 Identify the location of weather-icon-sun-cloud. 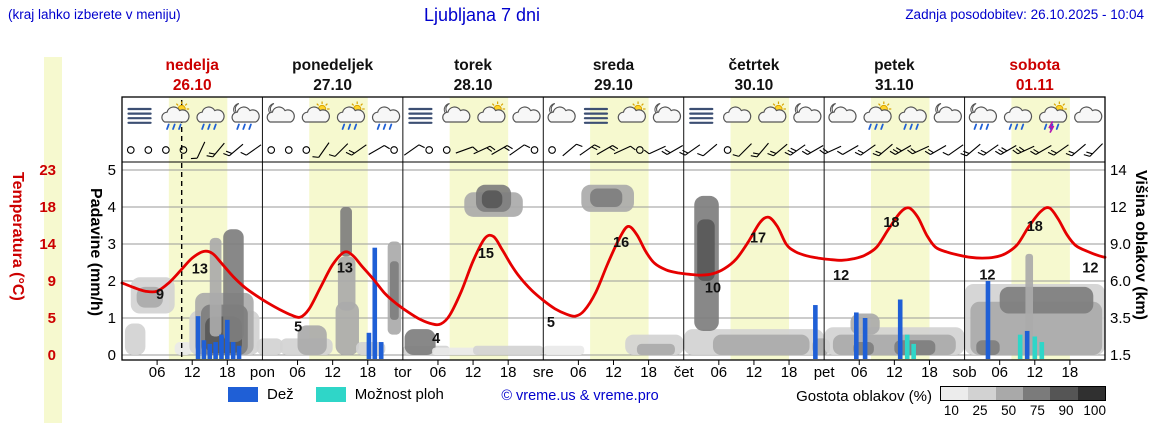
(772, 112).